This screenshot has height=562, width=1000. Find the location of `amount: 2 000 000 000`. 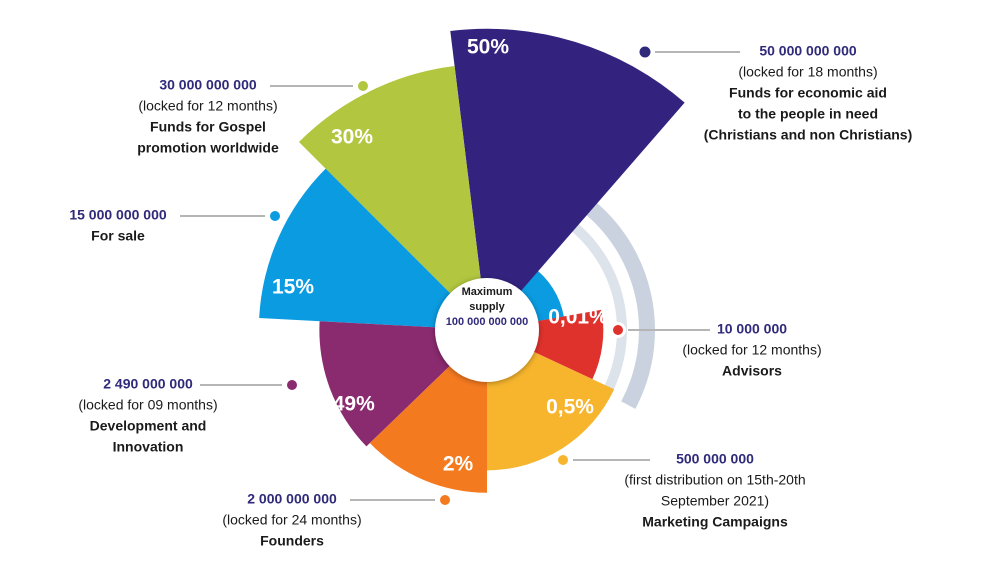

amount: 2 000 000 000 is located at coordinates (292, 499).